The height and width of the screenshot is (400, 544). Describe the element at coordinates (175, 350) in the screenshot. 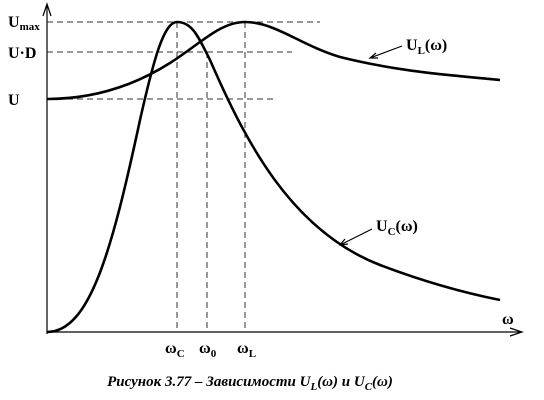

I see `x-label: ωC` at that location.